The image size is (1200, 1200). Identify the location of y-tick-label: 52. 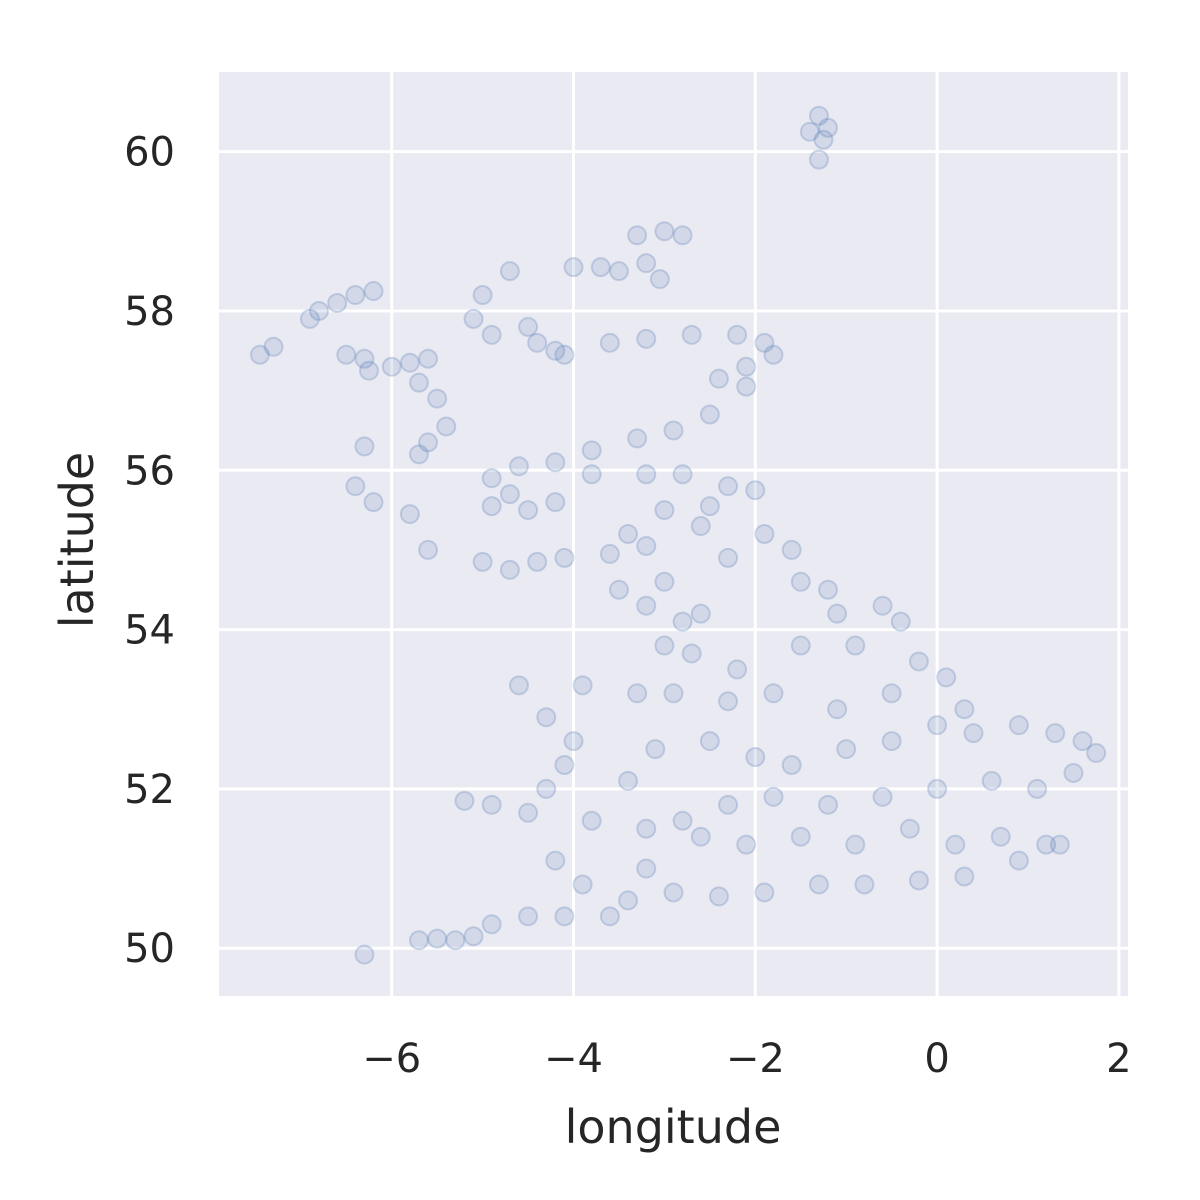
(149, 790).